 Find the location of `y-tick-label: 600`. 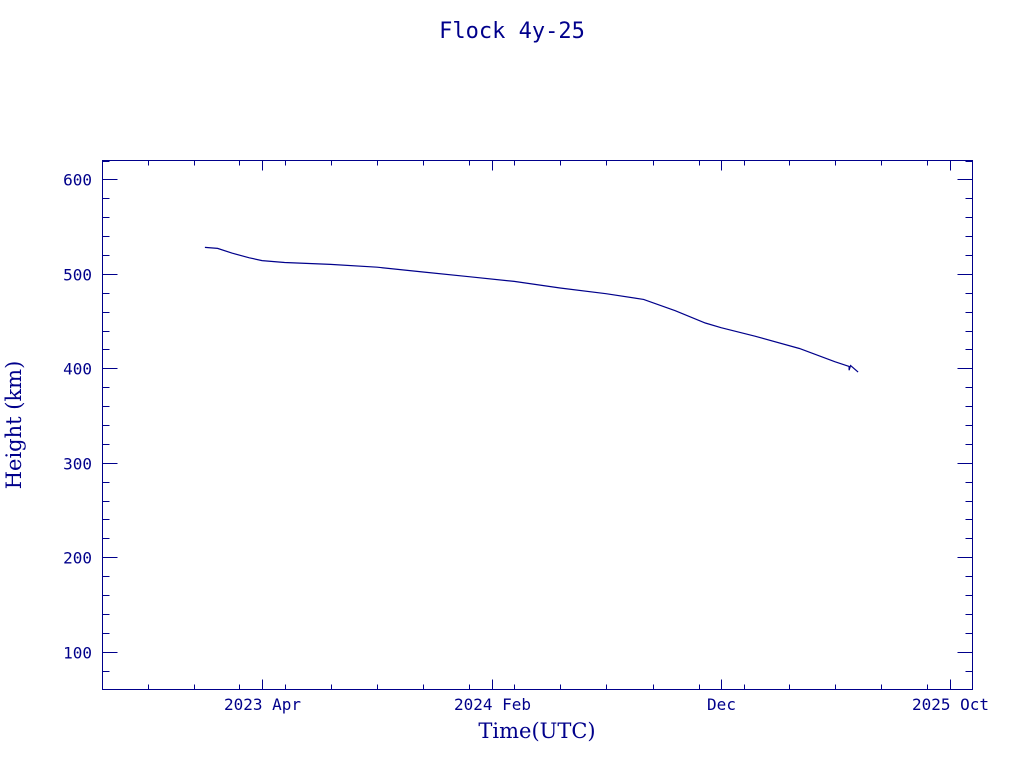

y-tick-label: 600 is located at coordinates (77, 180).